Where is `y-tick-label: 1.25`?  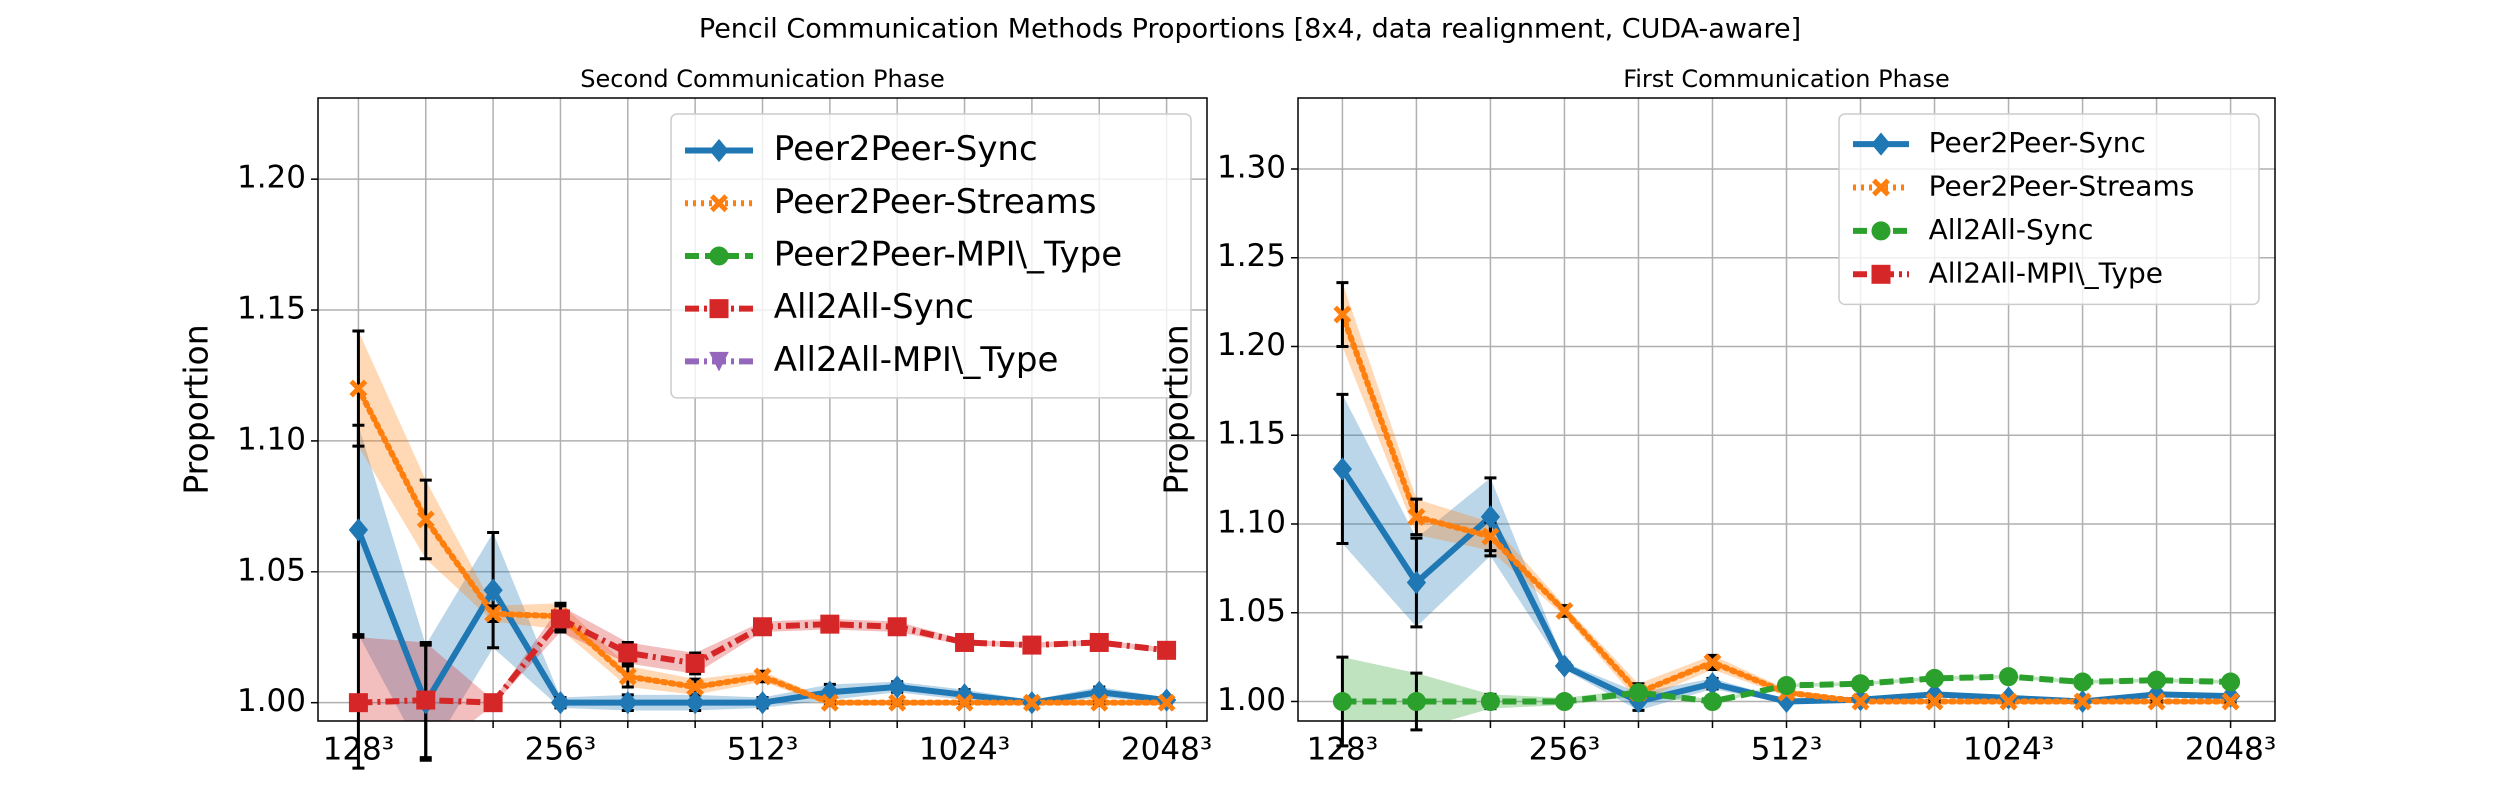 y-tick-label: 1.25 is located at coordinates (1251, 256).